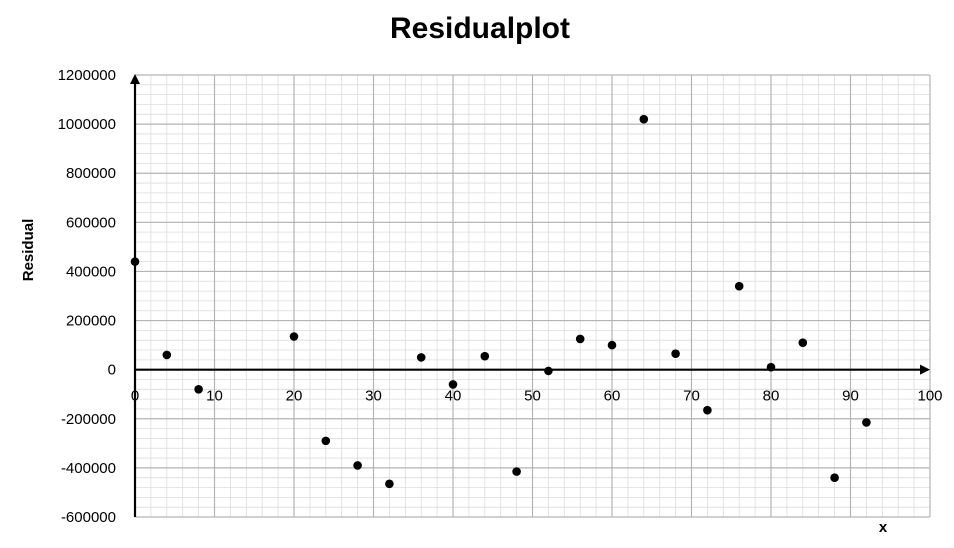 The image size is (954, 548). I want to click on y-axis-label: Residual, so click(28, 250).